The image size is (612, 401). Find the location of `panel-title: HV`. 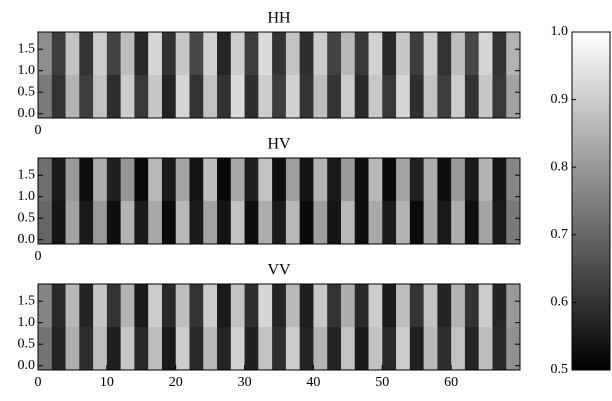

panel-title: HV is located at coordinates (279, 144).